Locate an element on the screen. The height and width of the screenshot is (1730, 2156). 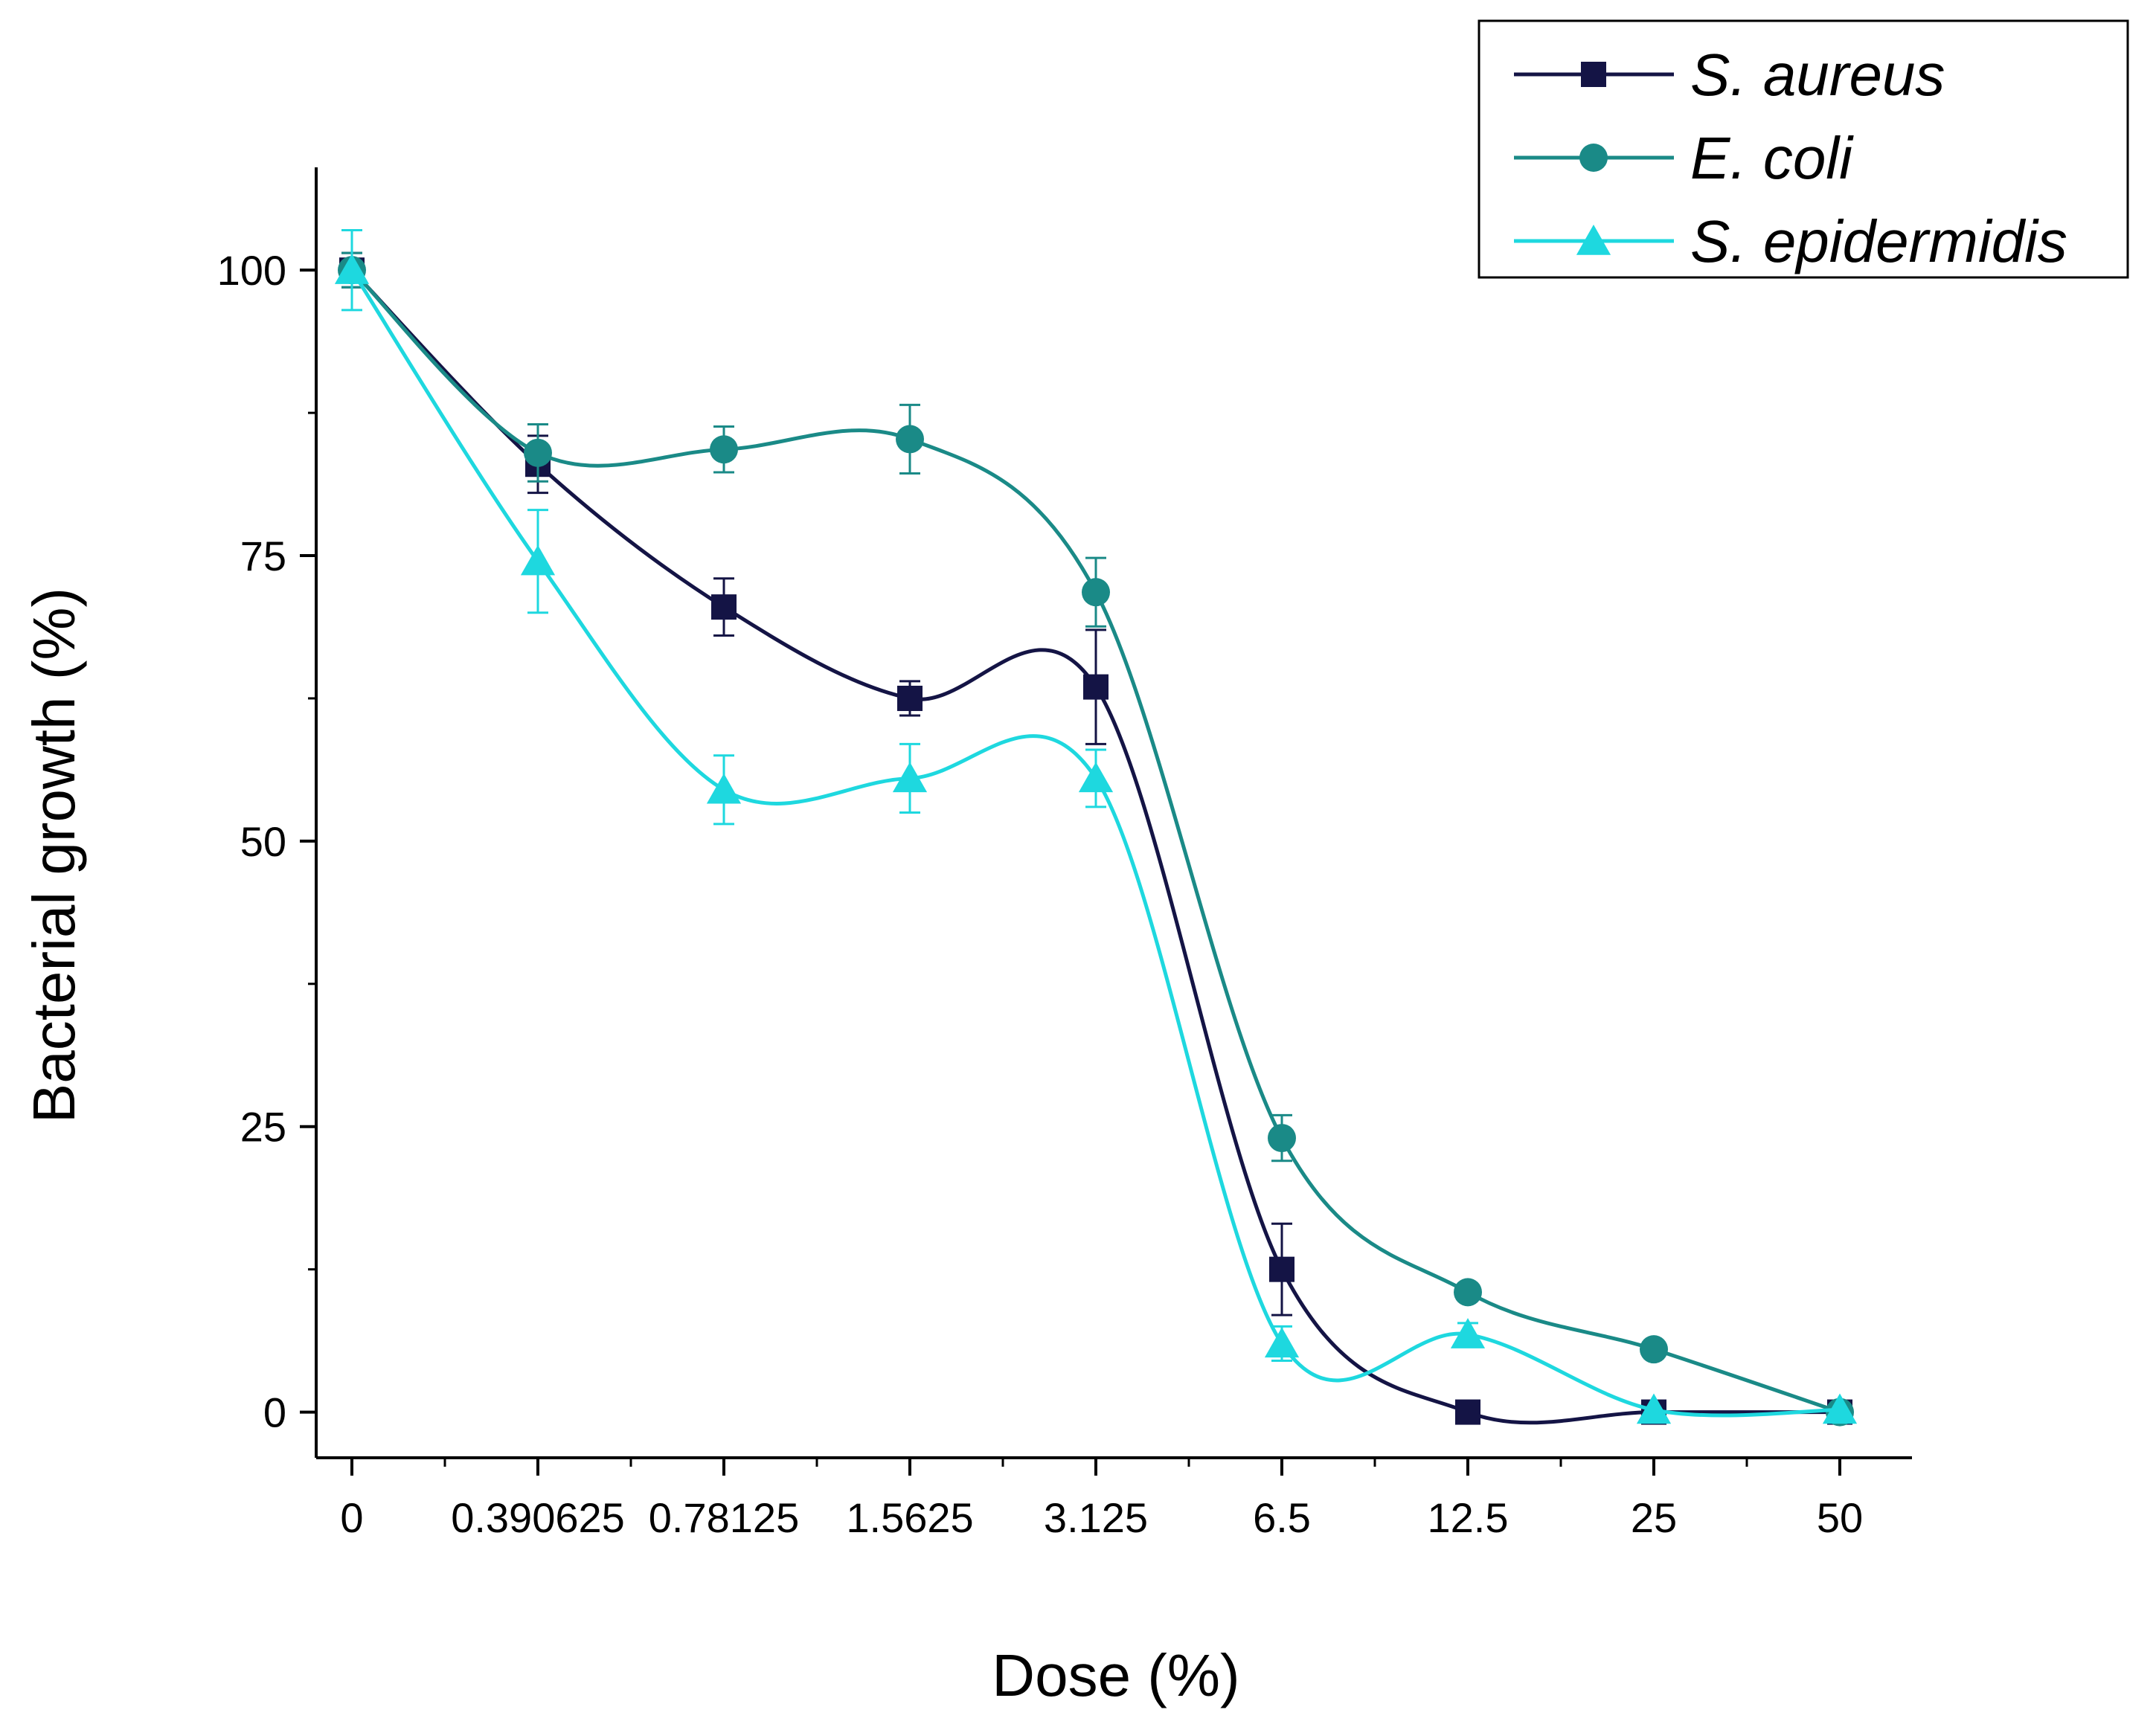
y-tick-label: 25 is located at coordinates (263, 1127).